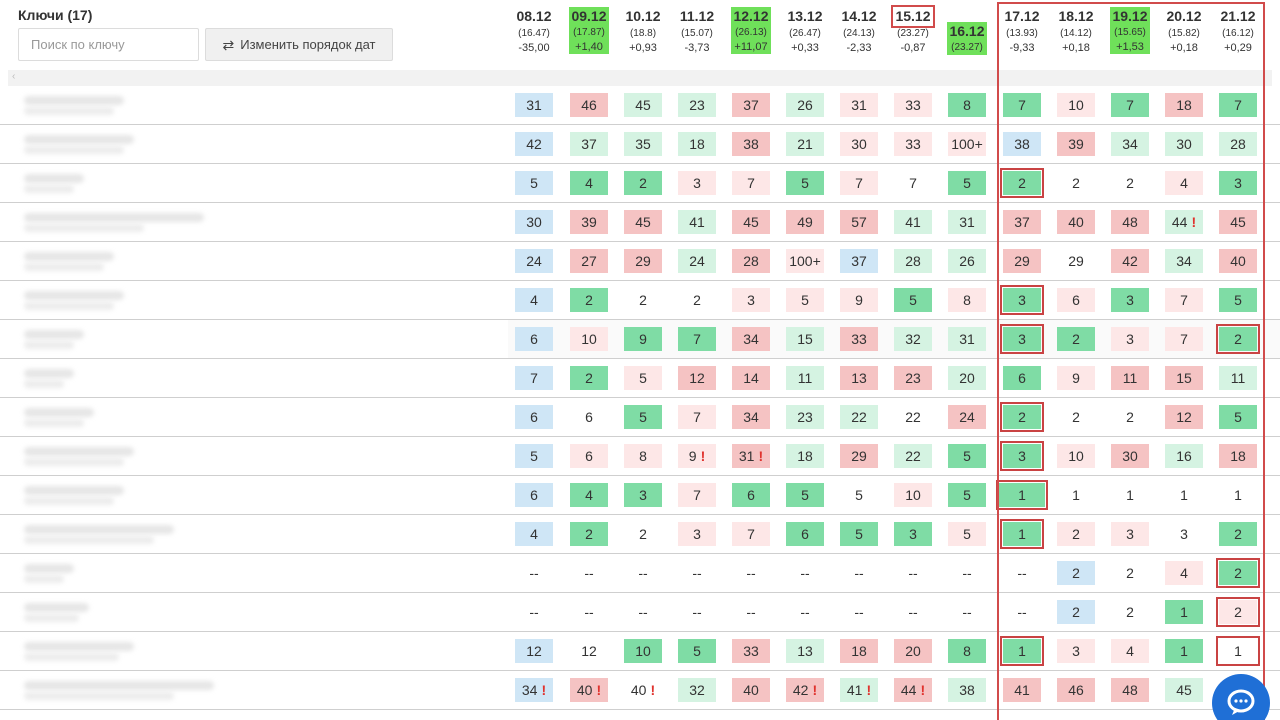 Image resolution: width=1280 pixels, height=720 pixels. I want to click on position-cell: 46, so click(589, 105).